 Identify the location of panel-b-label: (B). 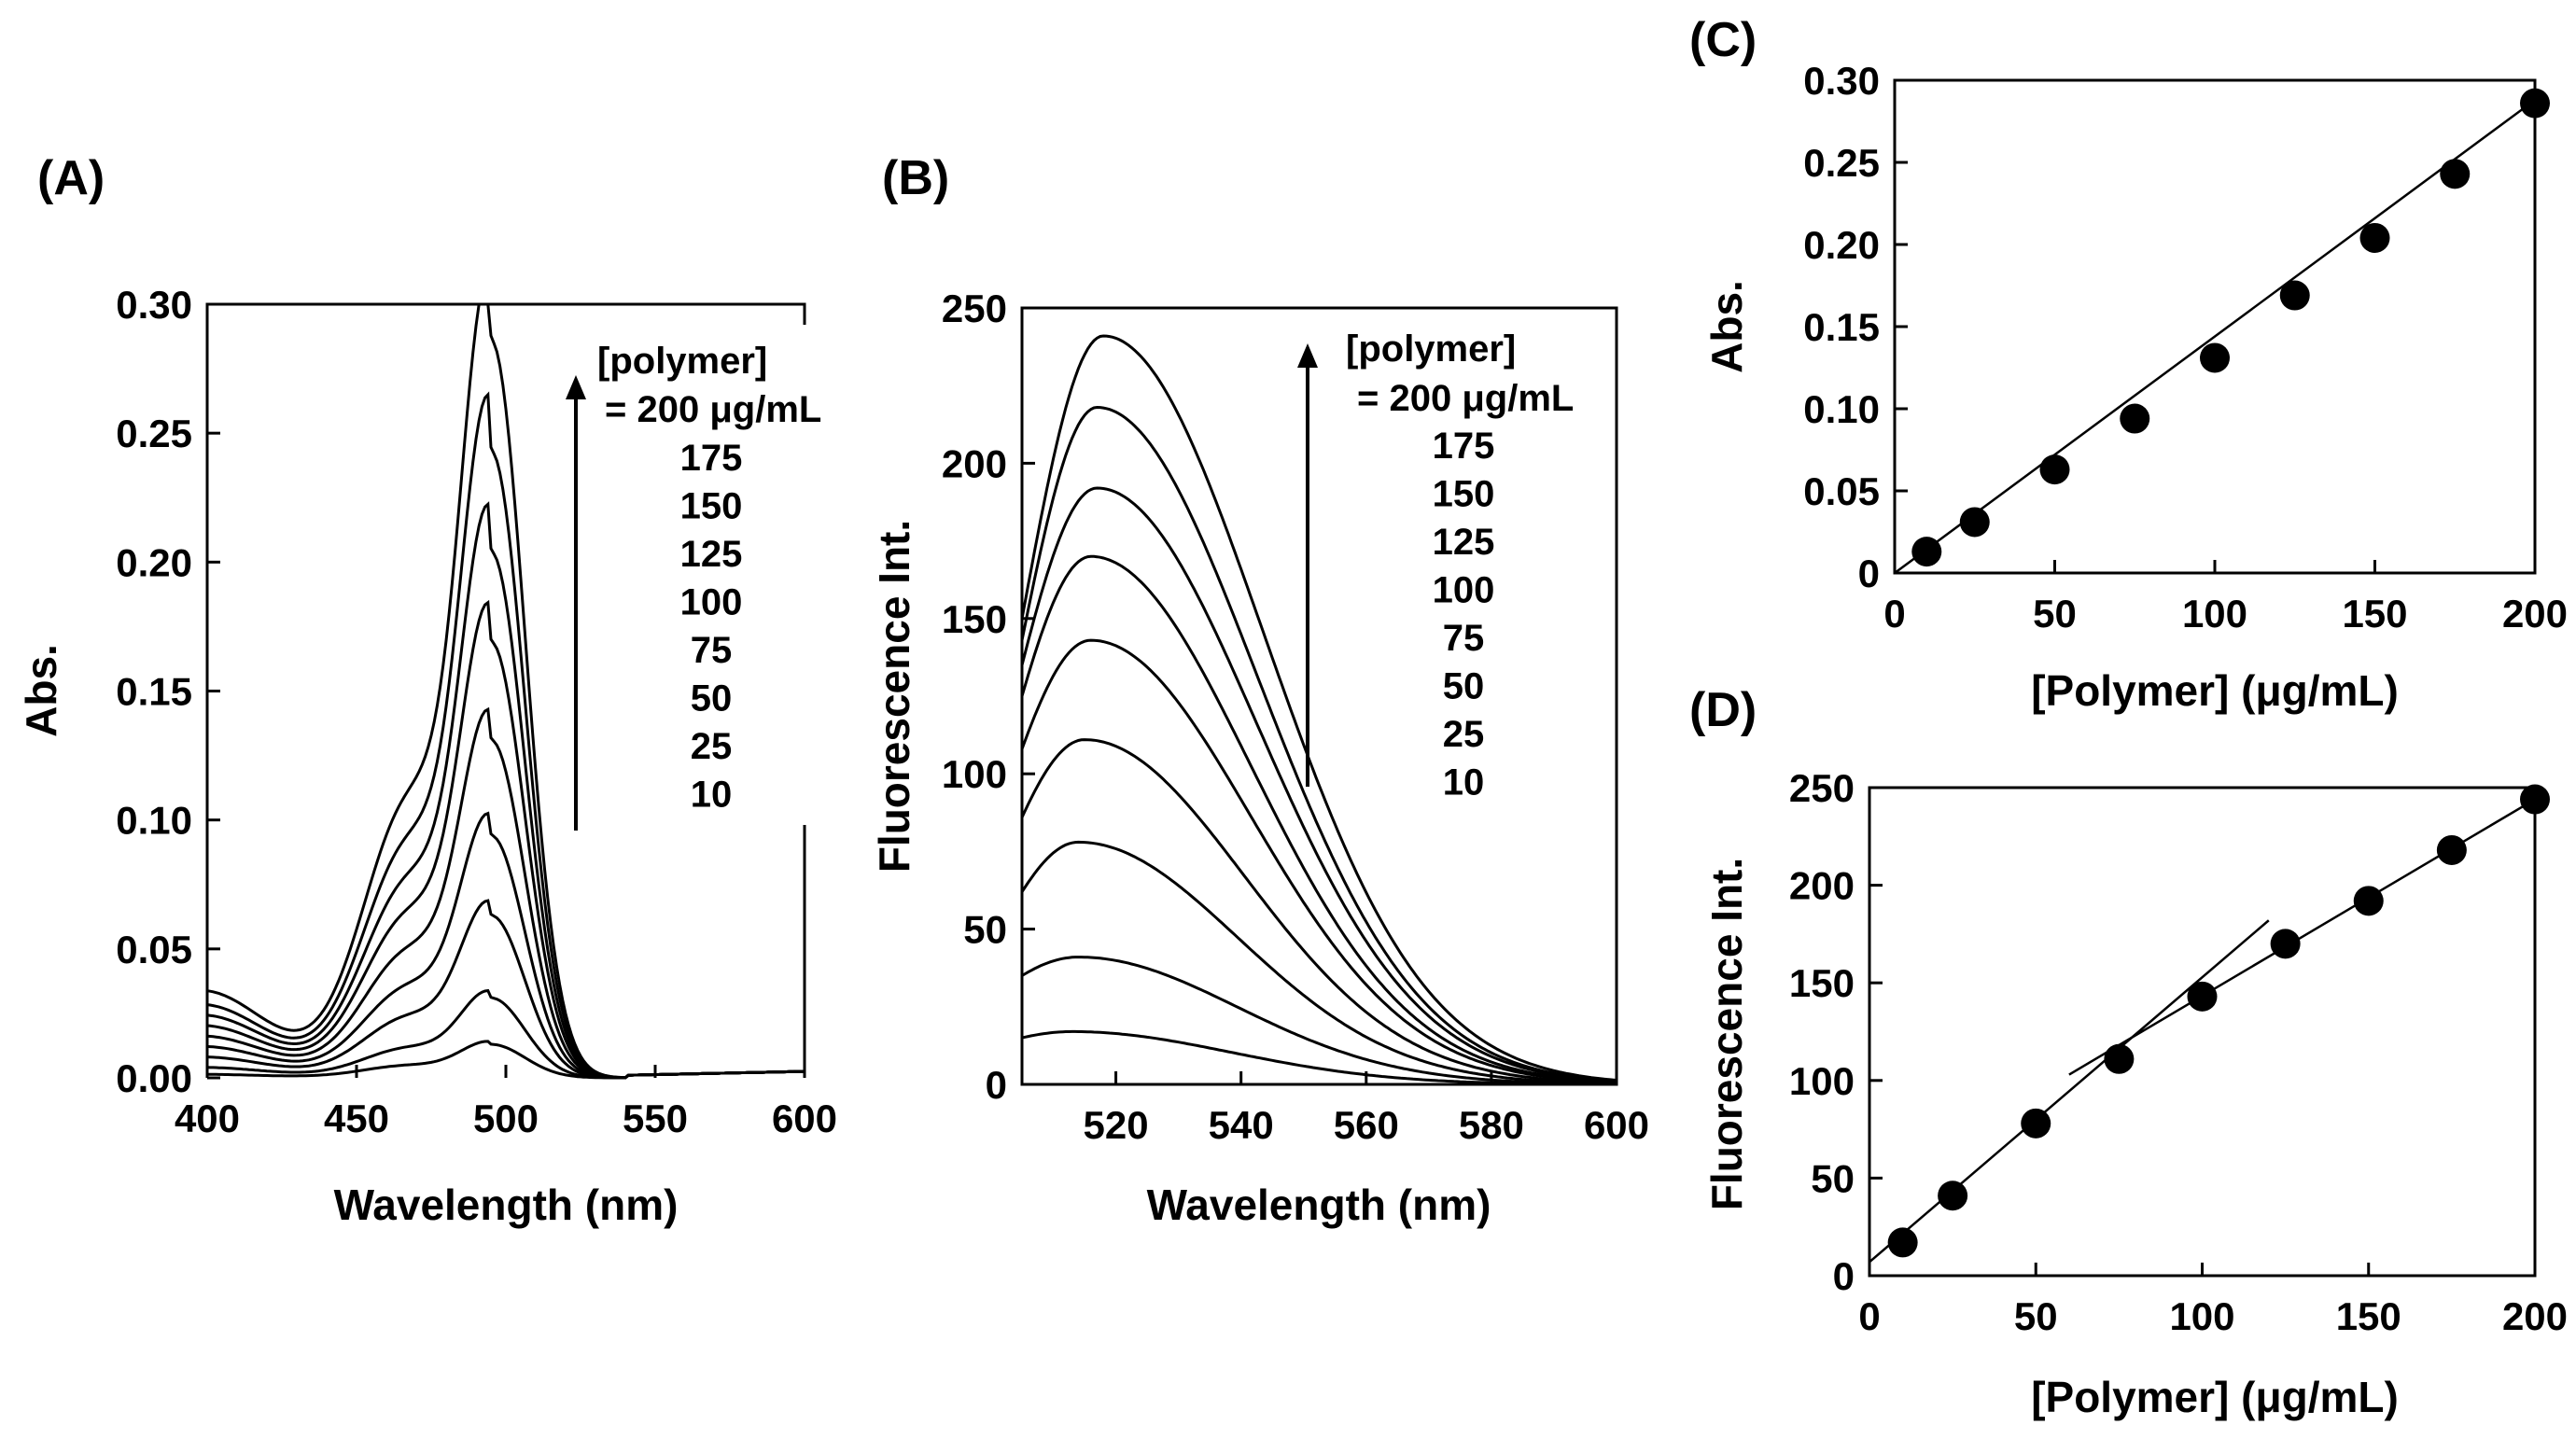
(915, 178).